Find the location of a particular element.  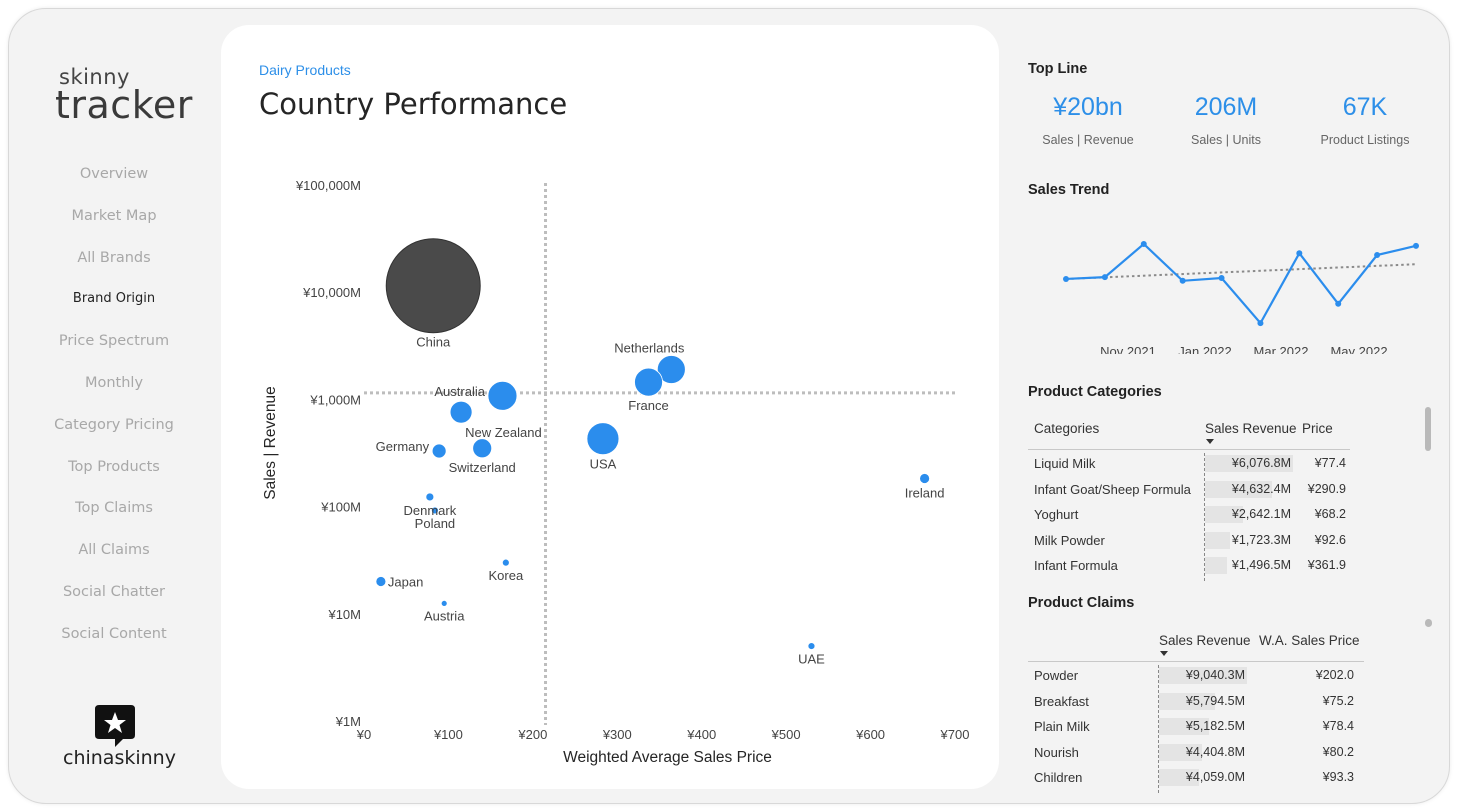

y-axis-title: Sales | Revenue is located at coordinates (270, 442).